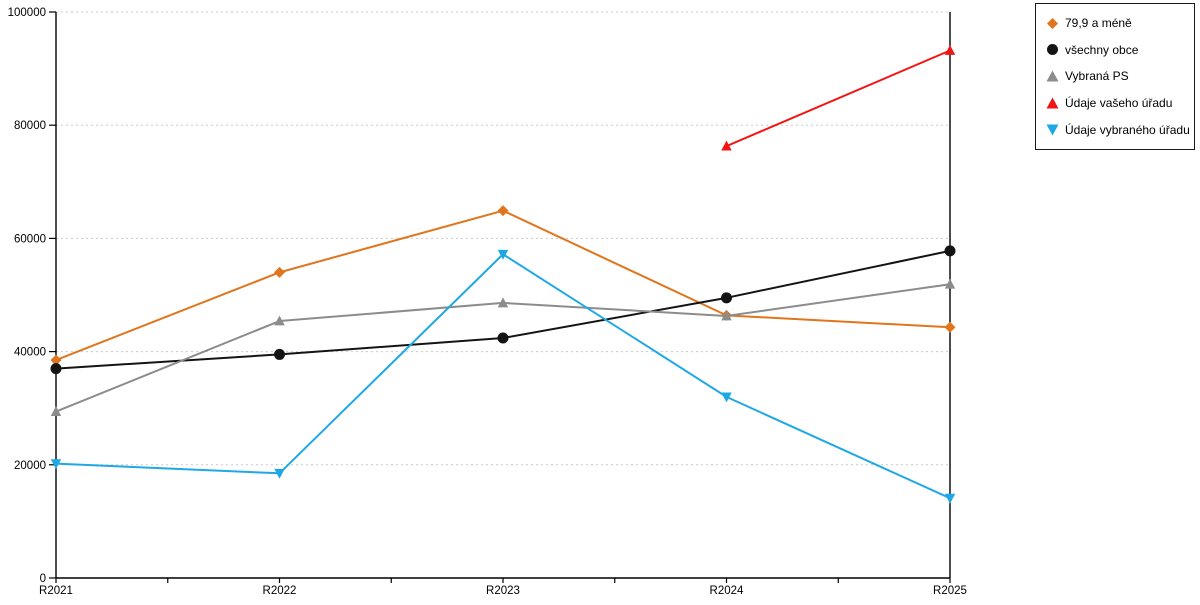  Describe the element at coordinates (1102, 49) in the screenshot. I see `legend-label: všechny obce` at that location.